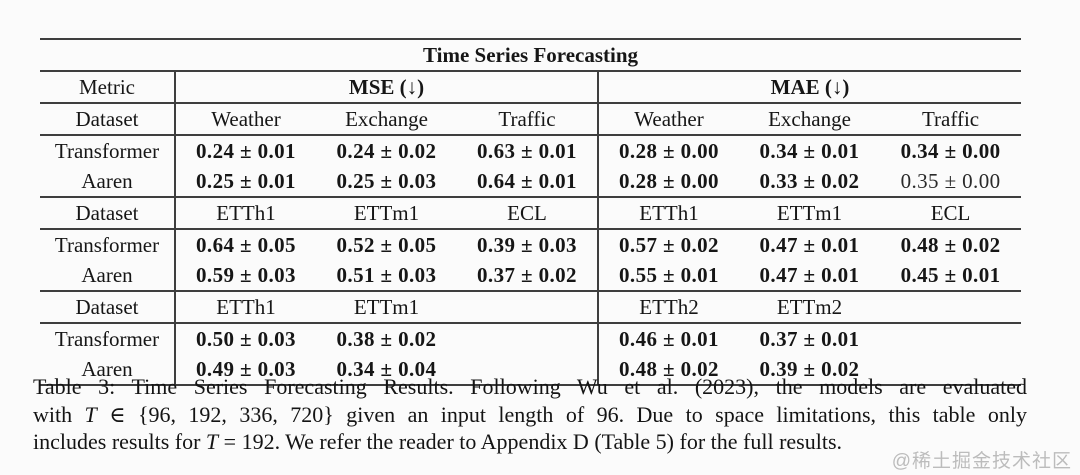 The width and height of the screenshot is (1080, 475). I want to click on value-cell: 0.34 ± 0.01, so click(809, 150).